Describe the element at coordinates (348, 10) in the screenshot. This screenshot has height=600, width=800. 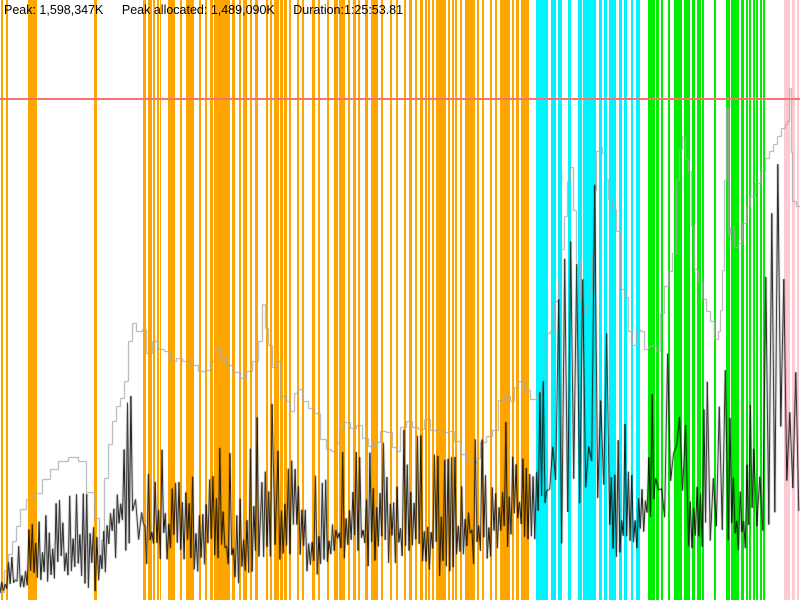
I see `duration-stat: Duration:1:25:53.81` at that location.